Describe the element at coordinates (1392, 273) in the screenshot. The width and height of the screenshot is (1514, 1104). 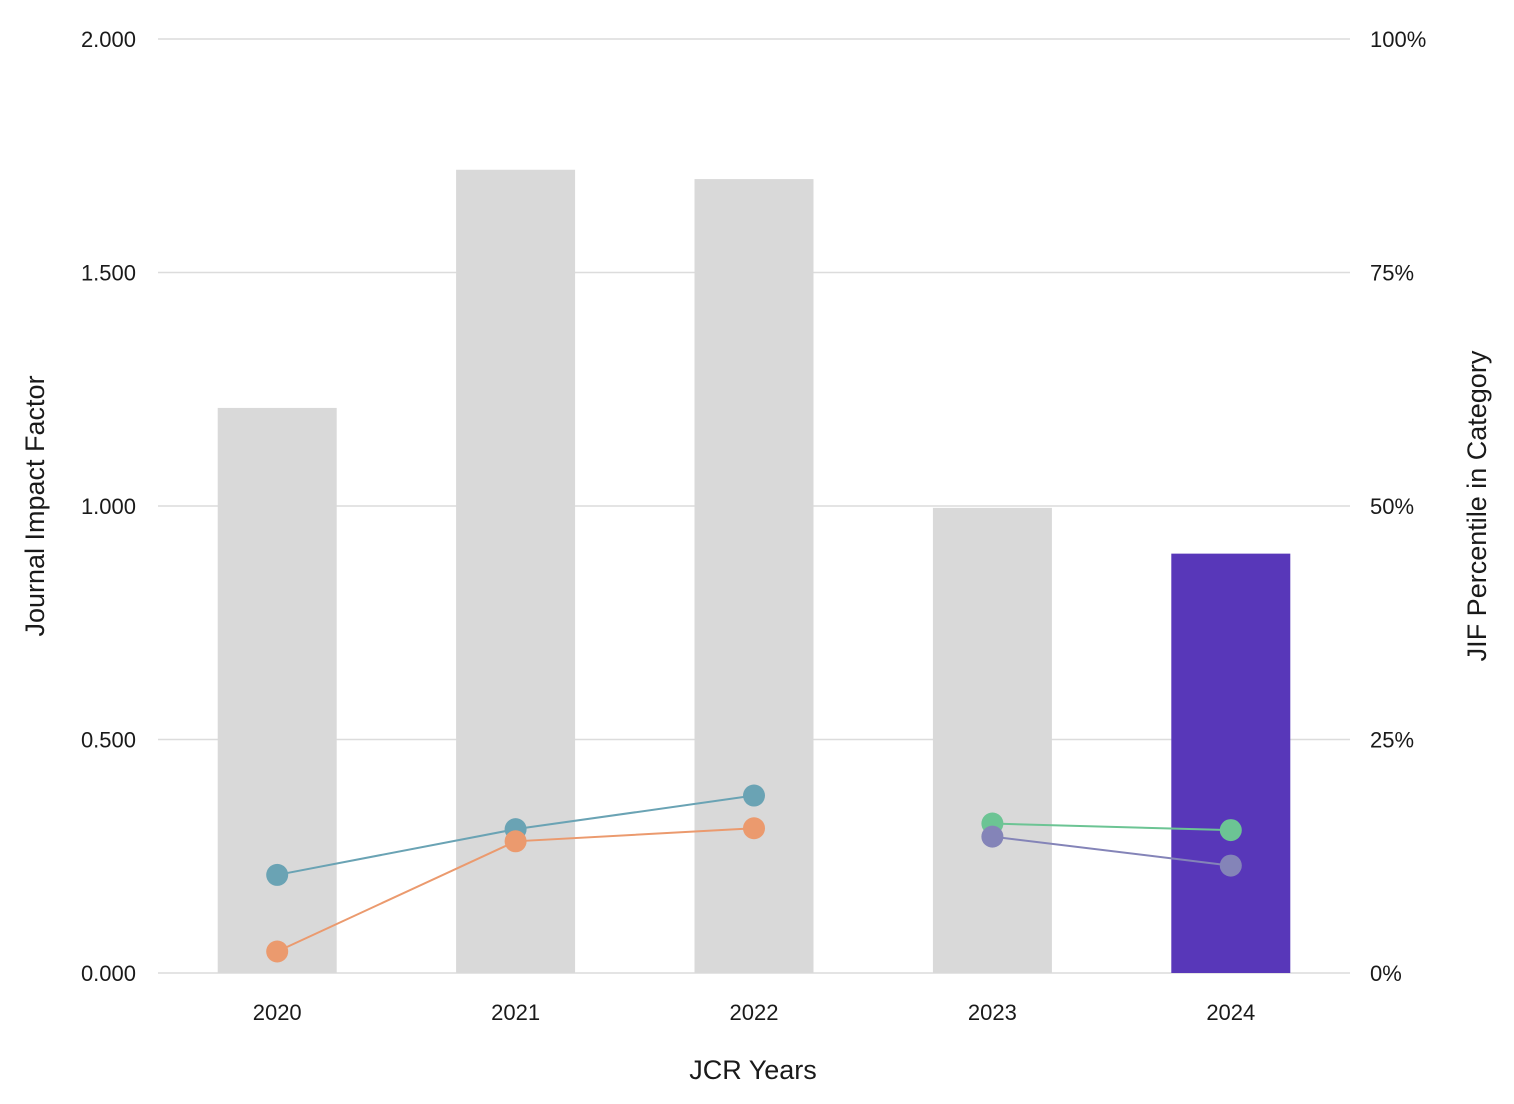
I see `right-tick-label: 75%` at that location.